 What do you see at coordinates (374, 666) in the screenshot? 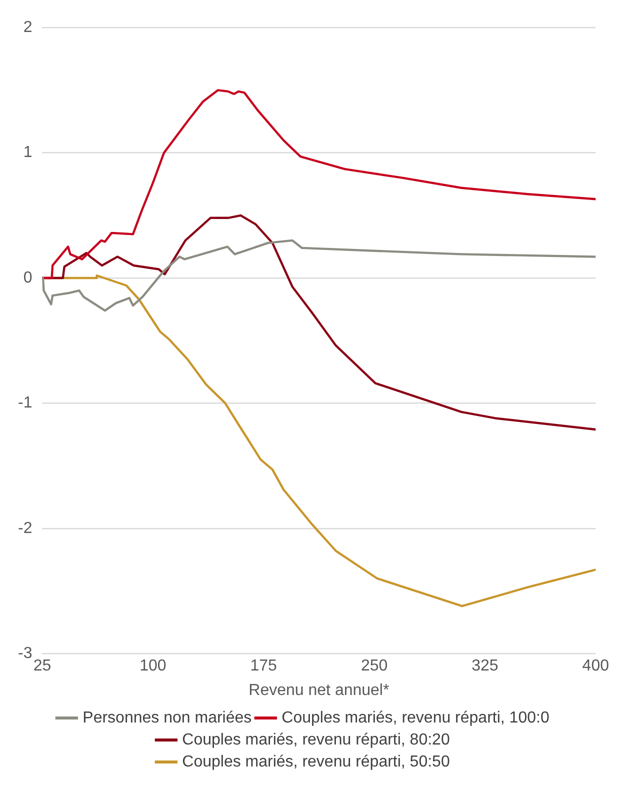
I see `x-tick-label: 250` at bounding box center [374, 666].